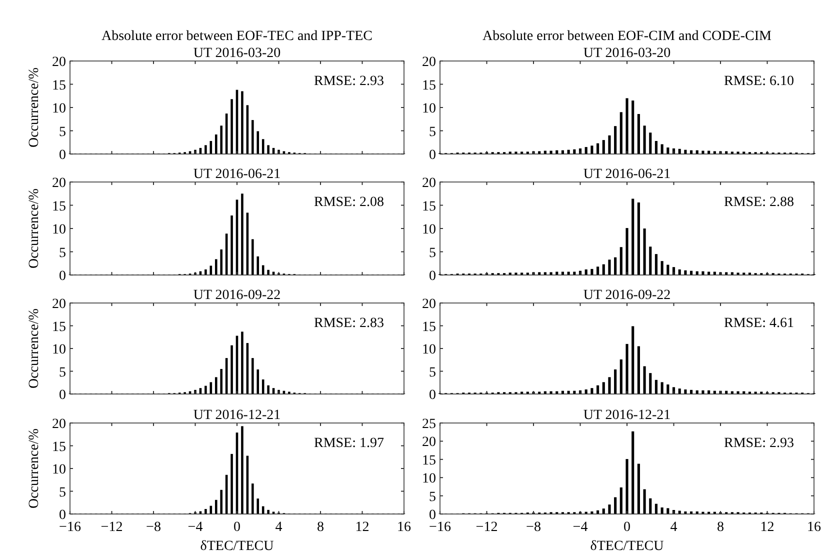 Image resolution: width=829 pixels, height=556 pixels. What do you see at coordinates (349, 323) in the screenshot?
I see `annotation: RMSE: 2.83` at bounding box center [349, 323].